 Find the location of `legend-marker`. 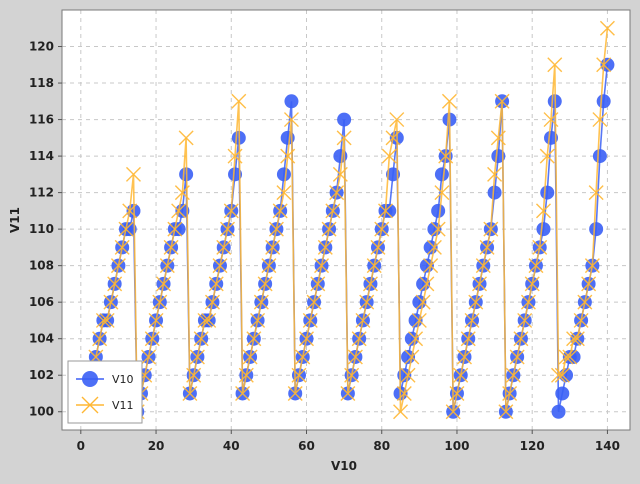

legend-marker is located at coordinates (90, 379).